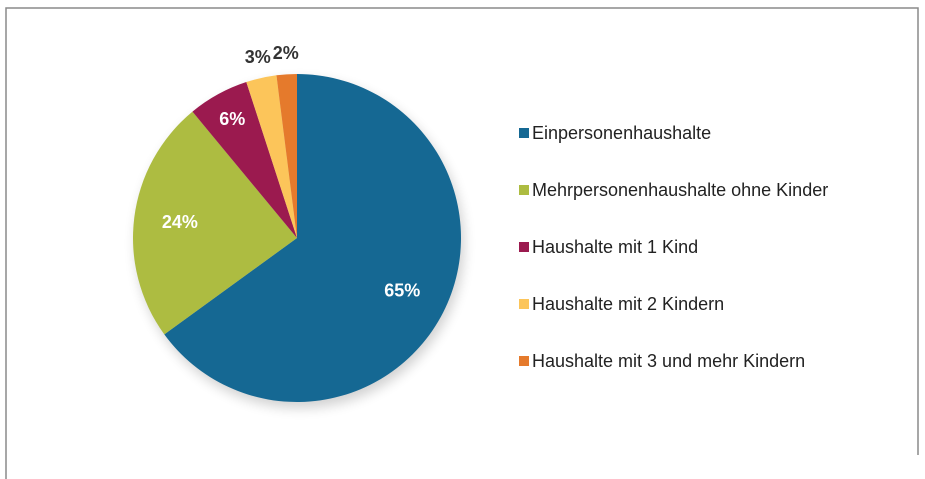  What do you see at coordinates (258, 57) in the screenshot?
I see `data-label: 3%` at bounding box center [258, 57].